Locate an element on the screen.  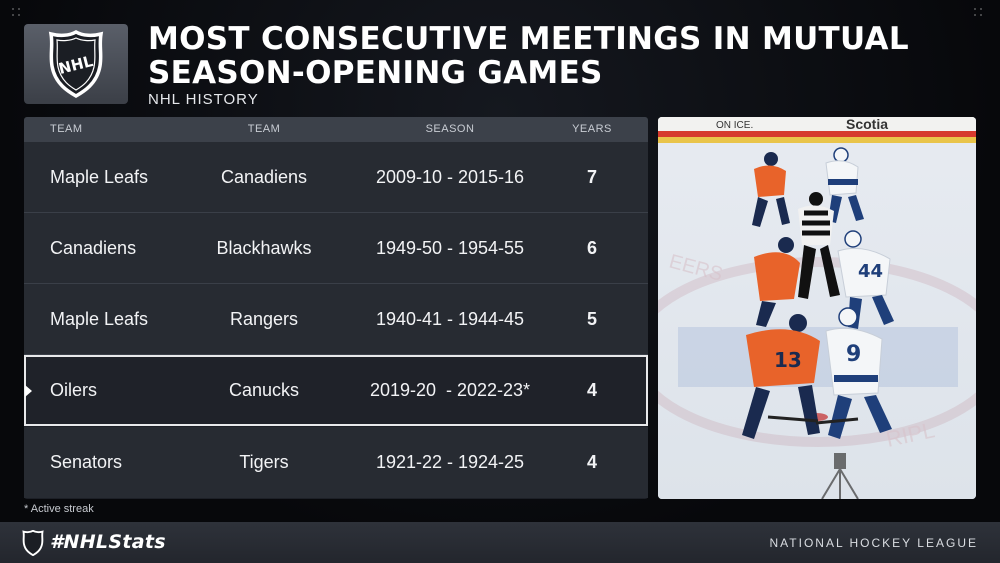
cell-team2: Rangers is located at coordinates (264, 318).